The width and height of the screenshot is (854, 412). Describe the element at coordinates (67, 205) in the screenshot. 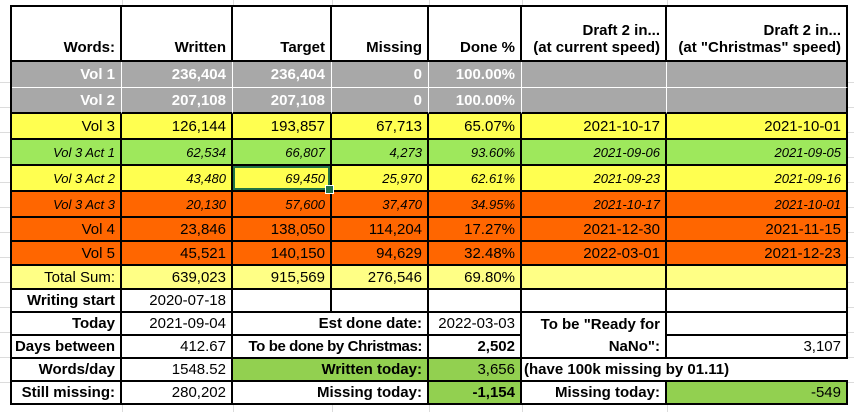

I see `row-label-cell: Vol 3 Act 3` at that location.